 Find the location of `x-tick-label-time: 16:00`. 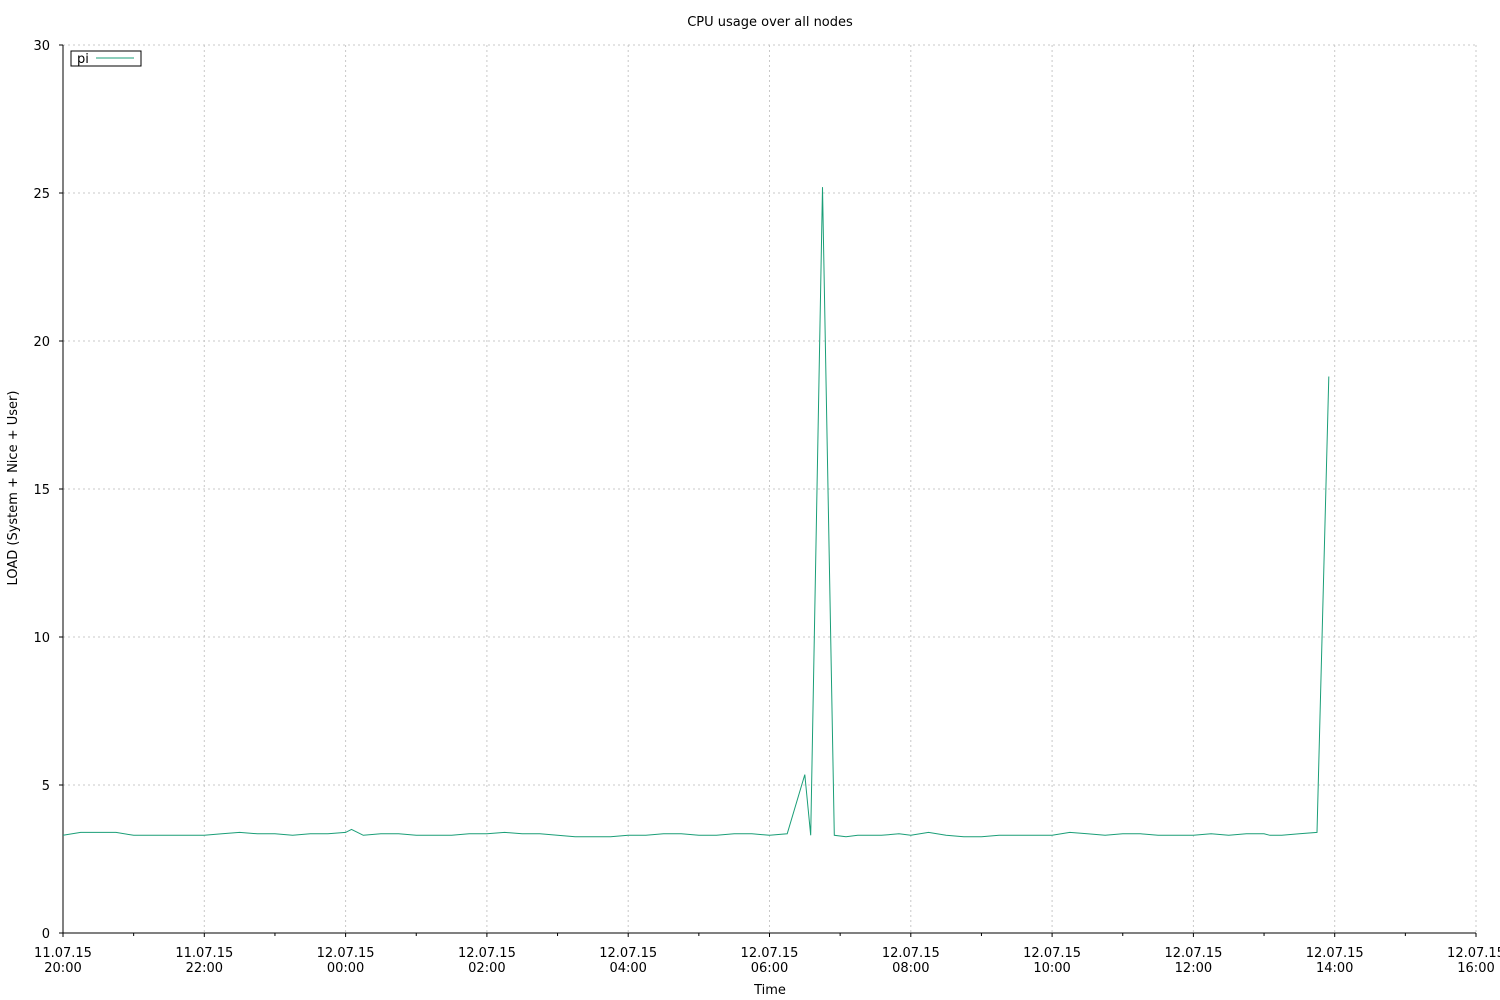

x-tick-label-time: 16:00 is located at coordinates (1475, 968).